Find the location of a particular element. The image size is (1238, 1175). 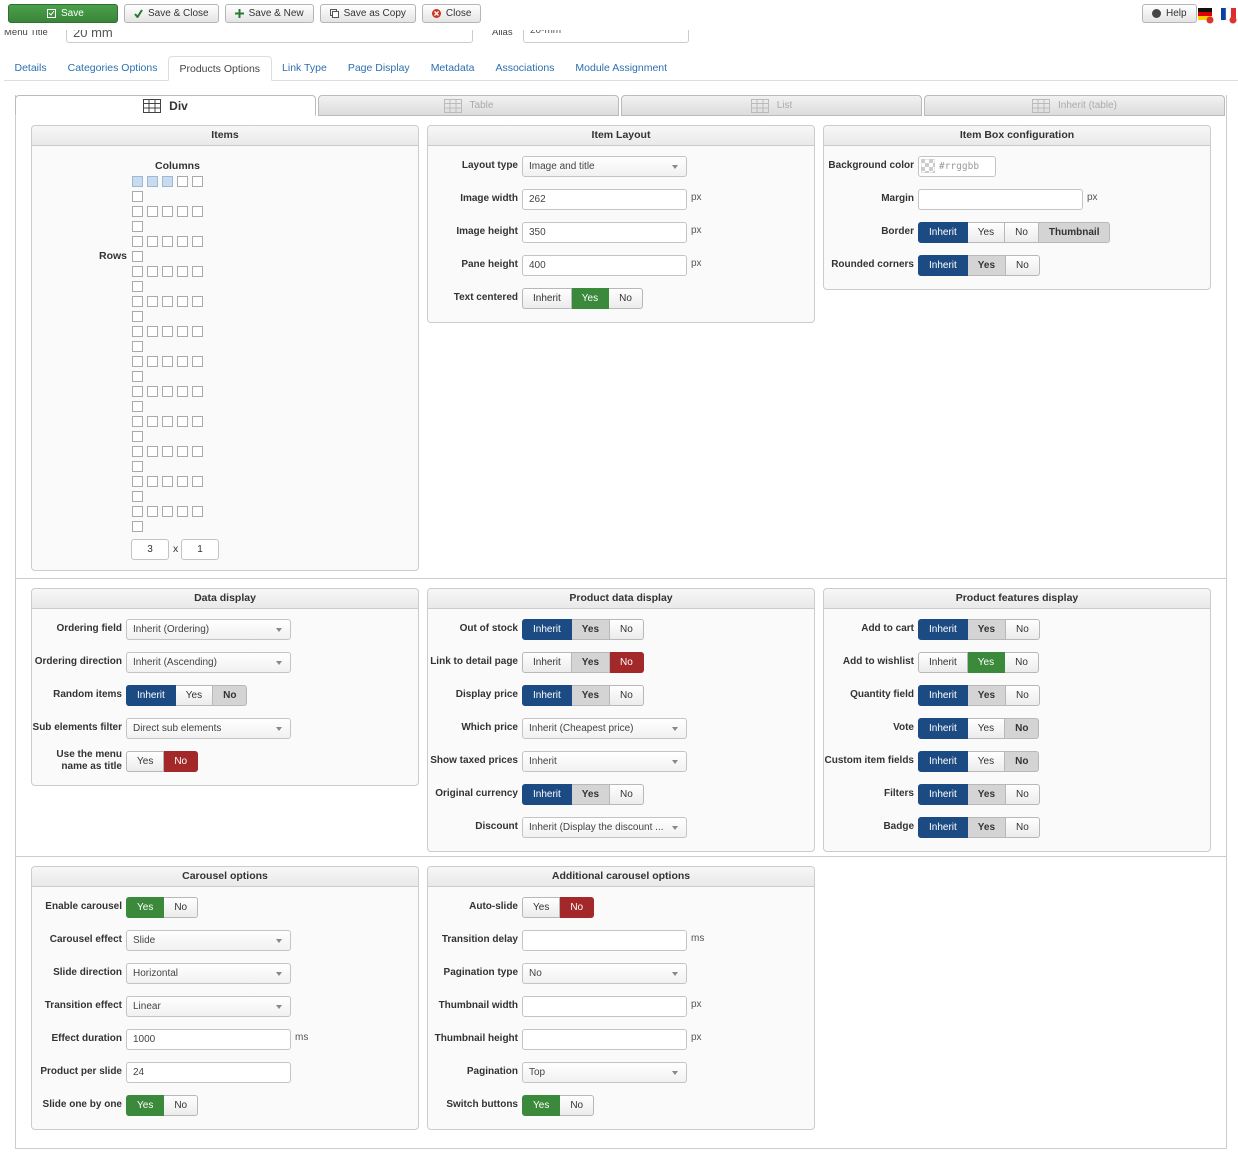

tab: Associations is located at coordinates (525, 68).